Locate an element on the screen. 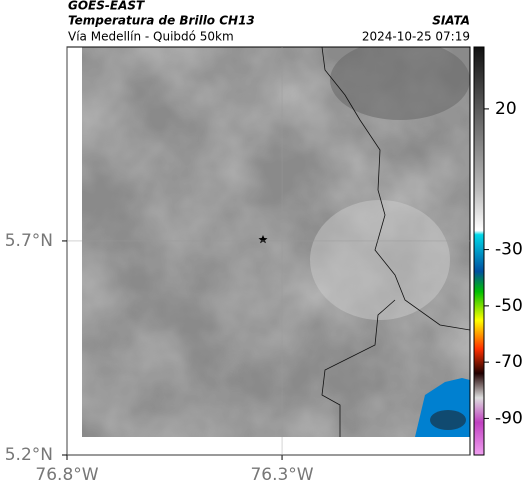 Image resolution: width=526 pixels, height=491 pixels. agency: SIATA is located at coordinates (451, 21).